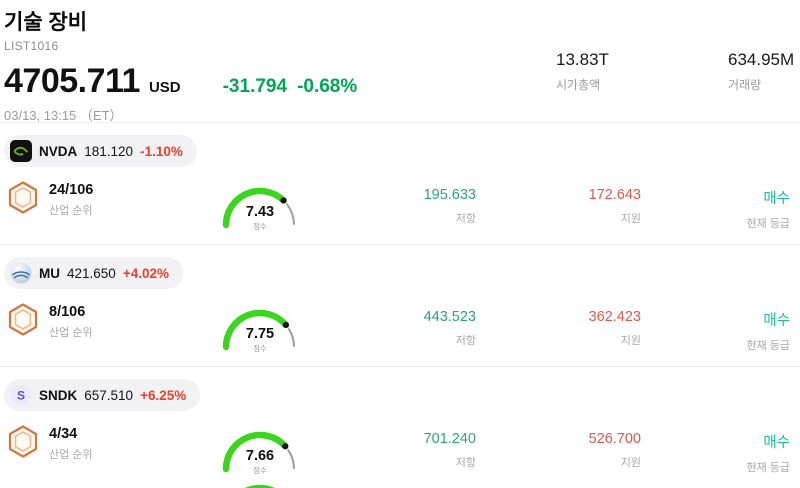  I want to click on resistance-value: 701.240, so click(449, 439).